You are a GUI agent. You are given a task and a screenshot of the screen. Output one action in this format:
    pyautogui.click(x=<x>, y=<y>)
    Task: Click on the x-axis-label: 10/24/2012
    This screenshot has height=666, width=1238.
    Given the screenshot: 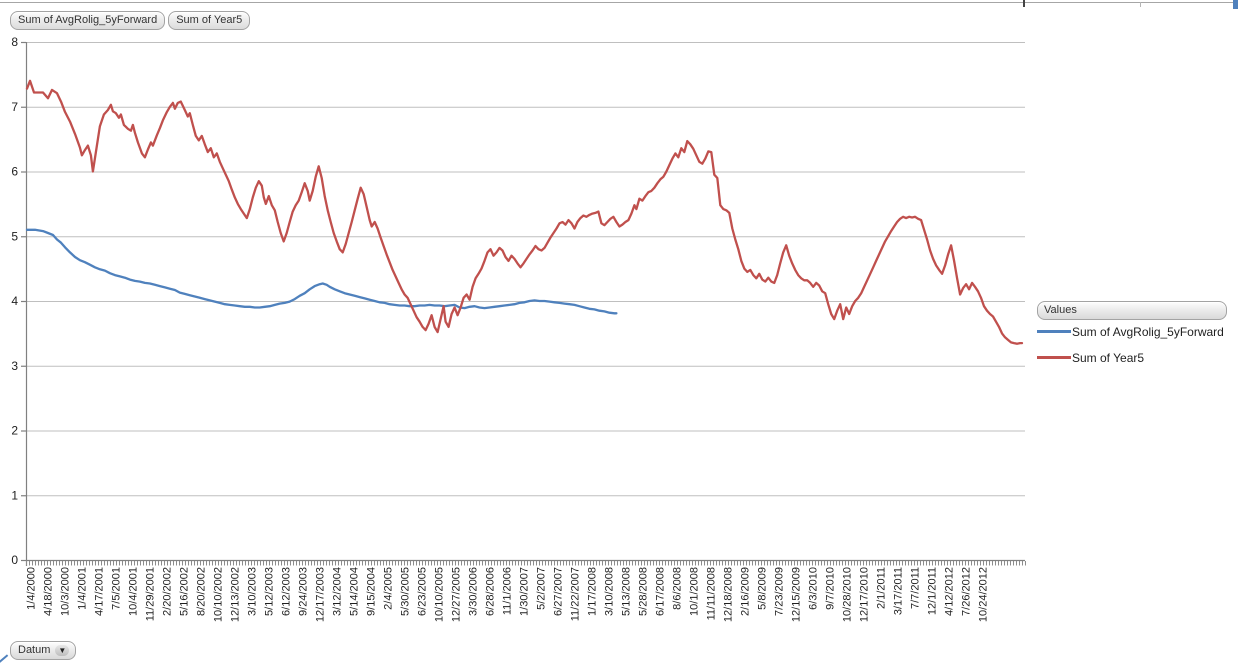 What is the action you would take?
    pyautogui.click(x=984, y=594)
    